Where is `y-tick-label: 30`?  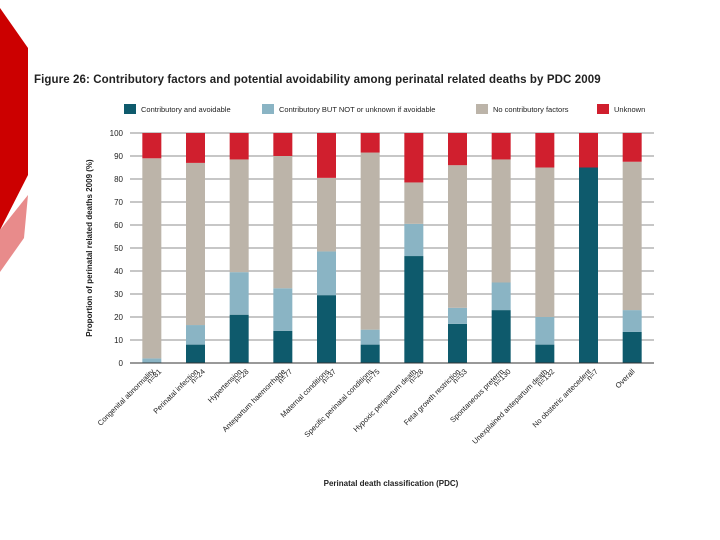
y-tick-label: 30 is located at coordinates (118, 294).